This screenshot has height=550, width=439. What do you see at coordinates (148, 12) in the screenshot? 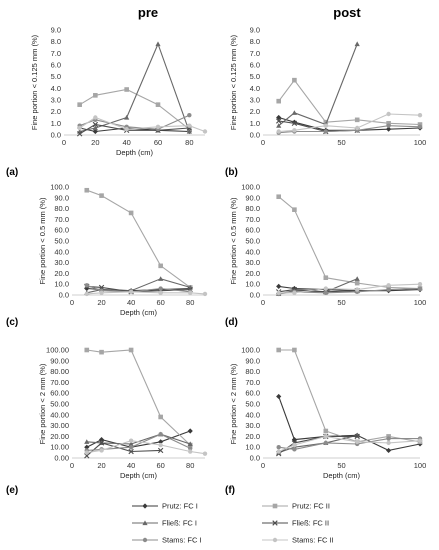
I see `column-title-pre: pre` at bounding box center [148, 12].